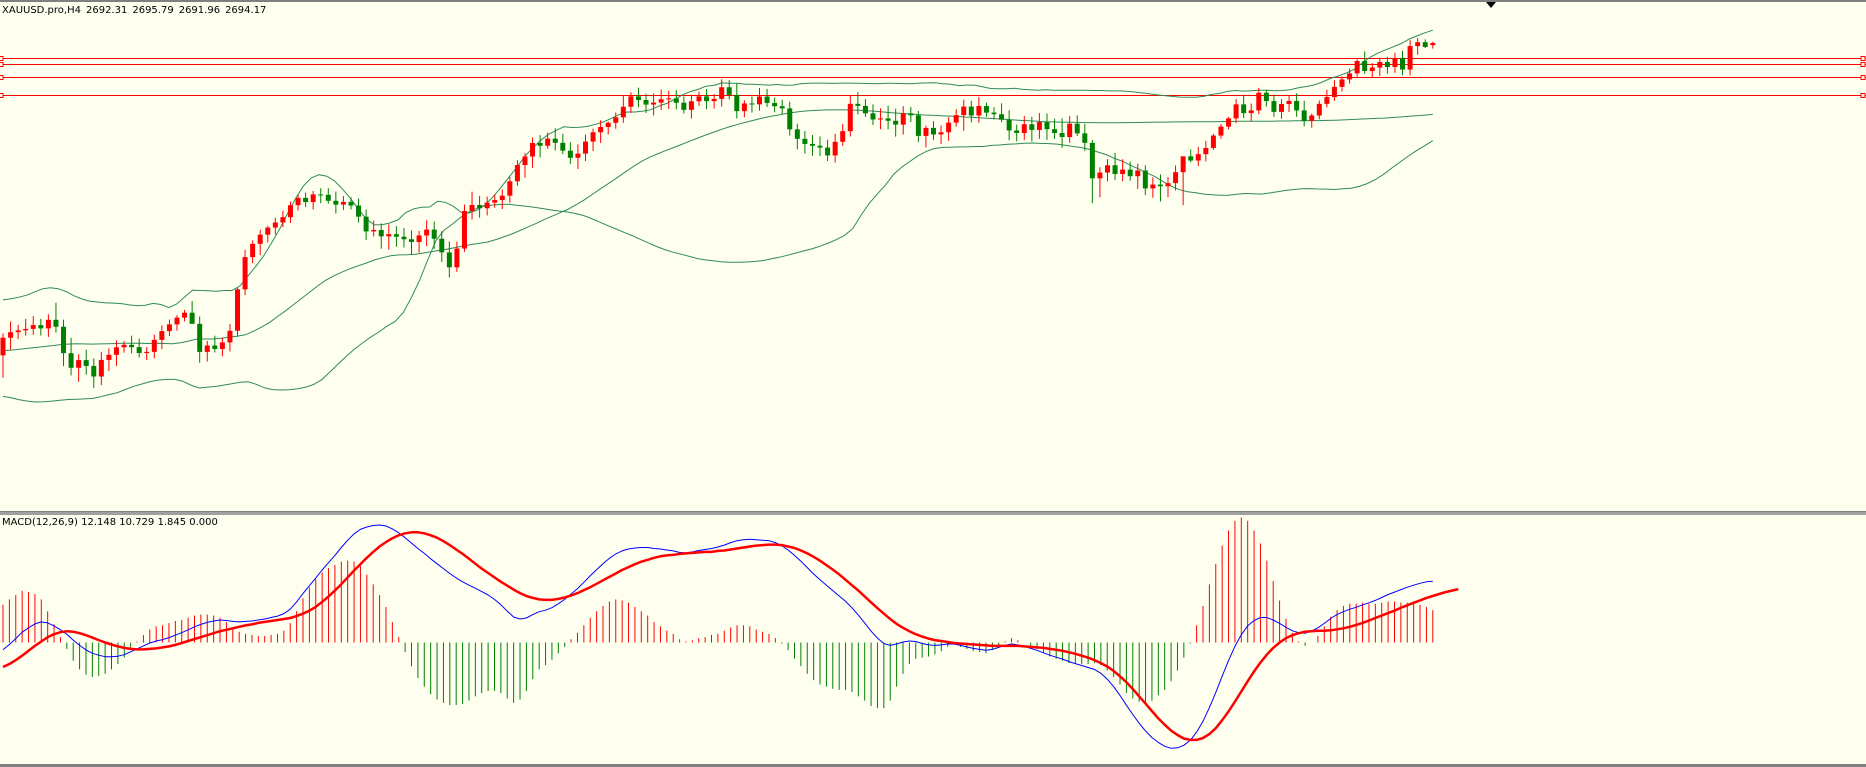 The image size is (1866, 767). I want to click on subwindow-splitter, so click(933, 513).